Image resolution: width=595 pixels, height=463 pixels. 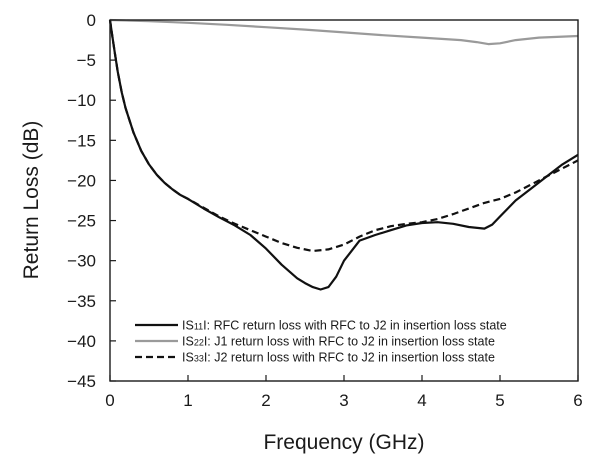 I want to click on x-axis-ticks: 0 1 2 3 4 5 6, so click(x=344, y=392).